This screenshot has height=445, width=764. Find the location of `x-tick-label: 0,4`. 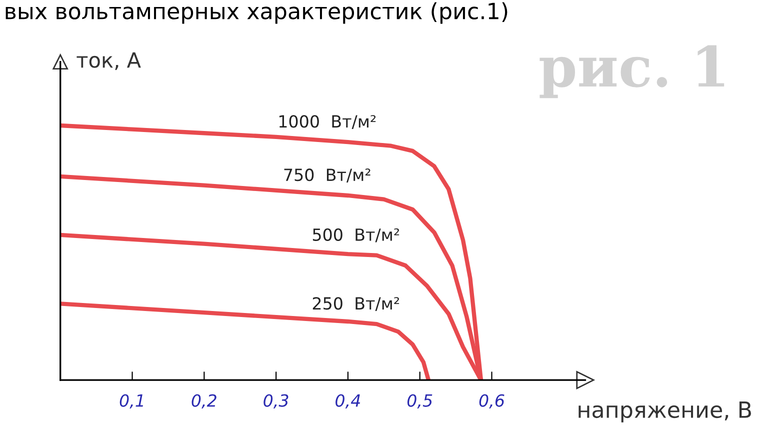

x-tick-label: 0,4 is located at coordinates (348, 401).